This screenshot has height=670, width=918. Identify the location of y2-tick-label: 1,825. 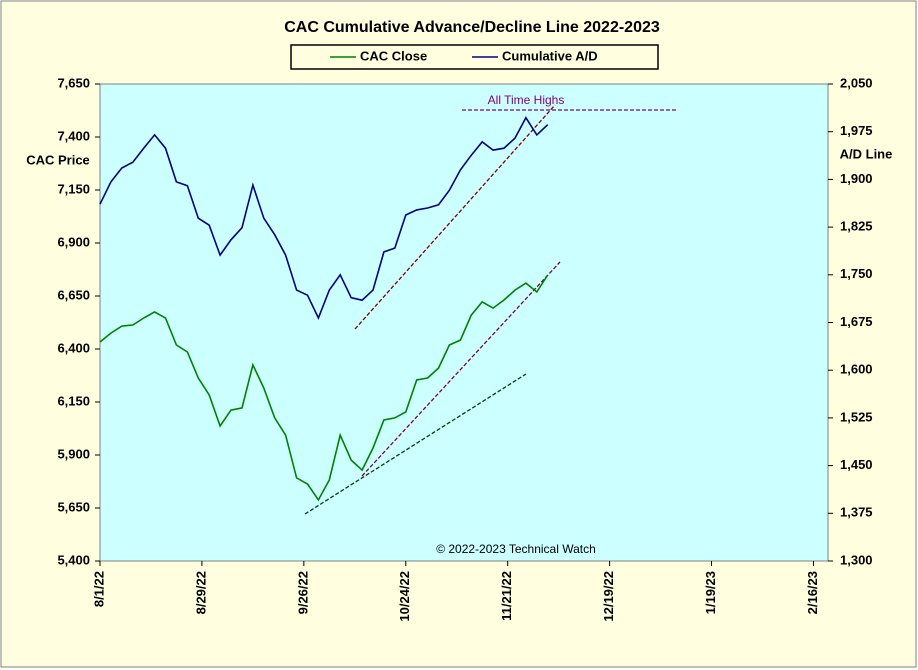
(856, 226).